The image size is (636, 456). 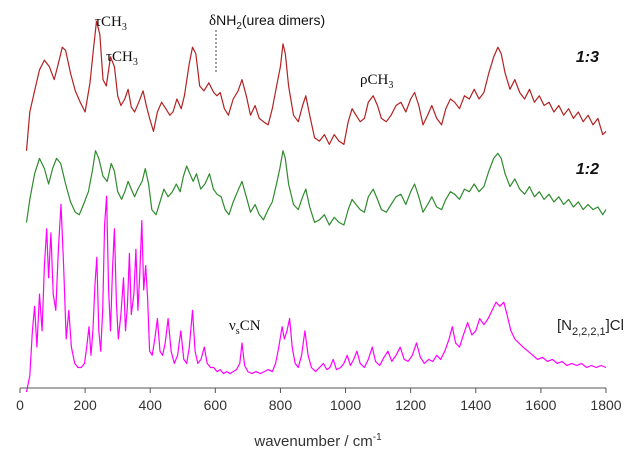 What do you see at coordinates (587, 57) in the screenshot?
I see `series-label-1-3: 1:3` at bounding box center [587, 57].